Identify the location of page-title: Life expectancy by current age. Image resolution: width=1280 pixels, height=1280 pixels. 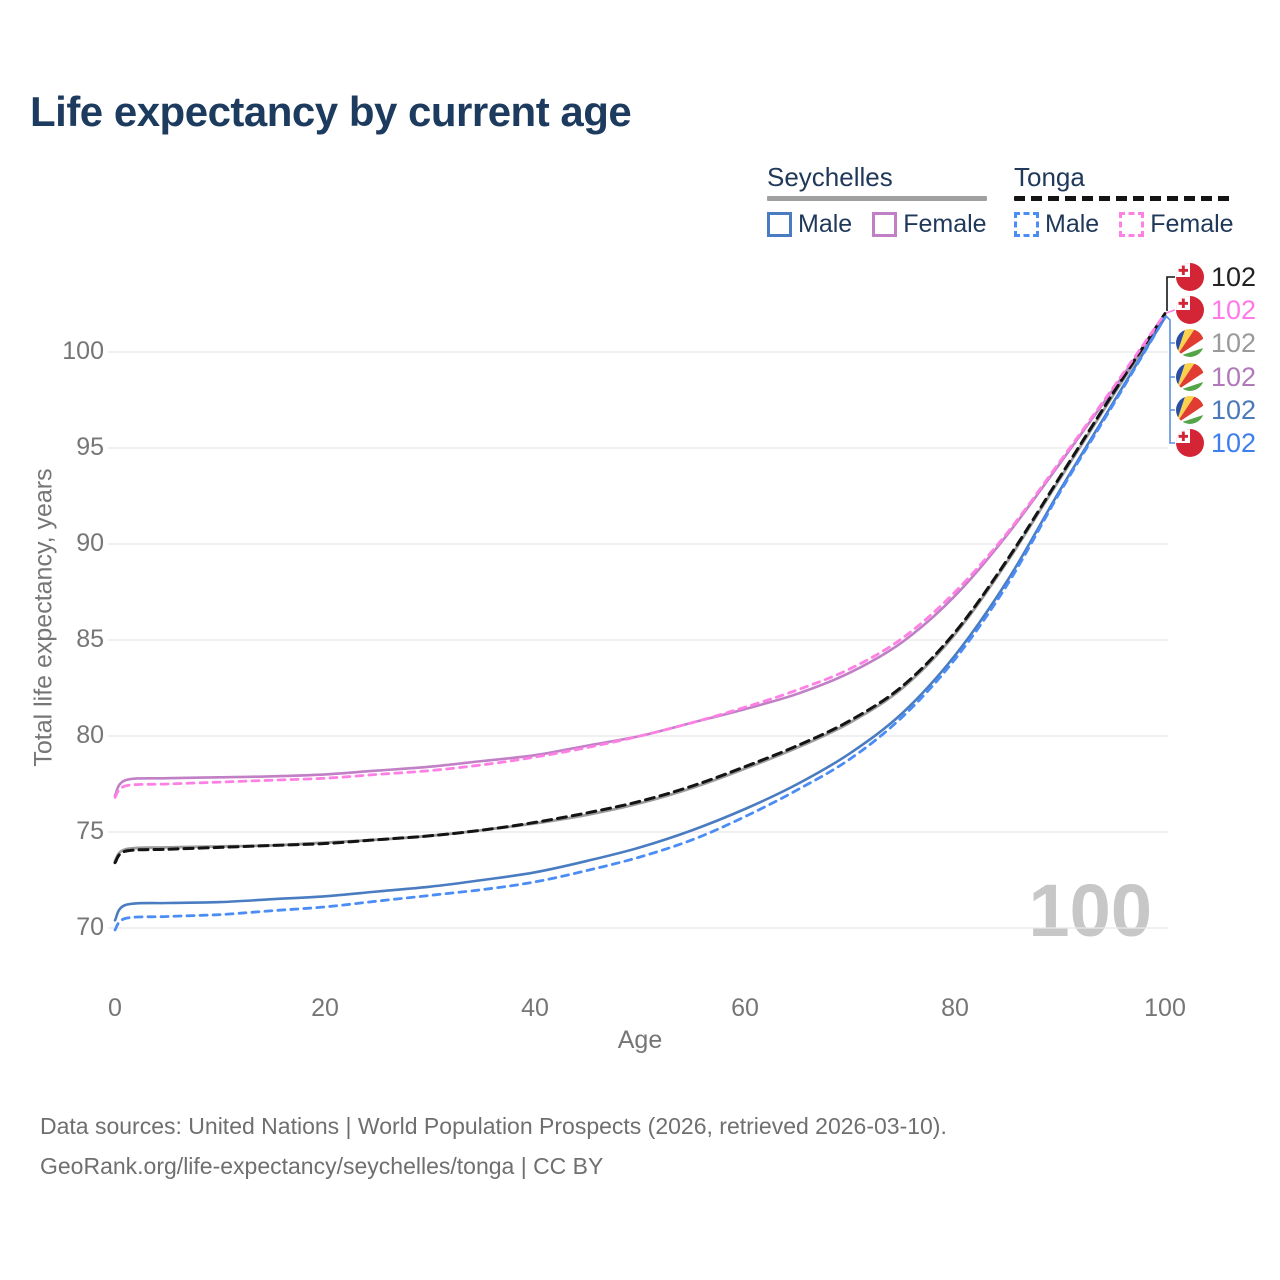
(331, 111).